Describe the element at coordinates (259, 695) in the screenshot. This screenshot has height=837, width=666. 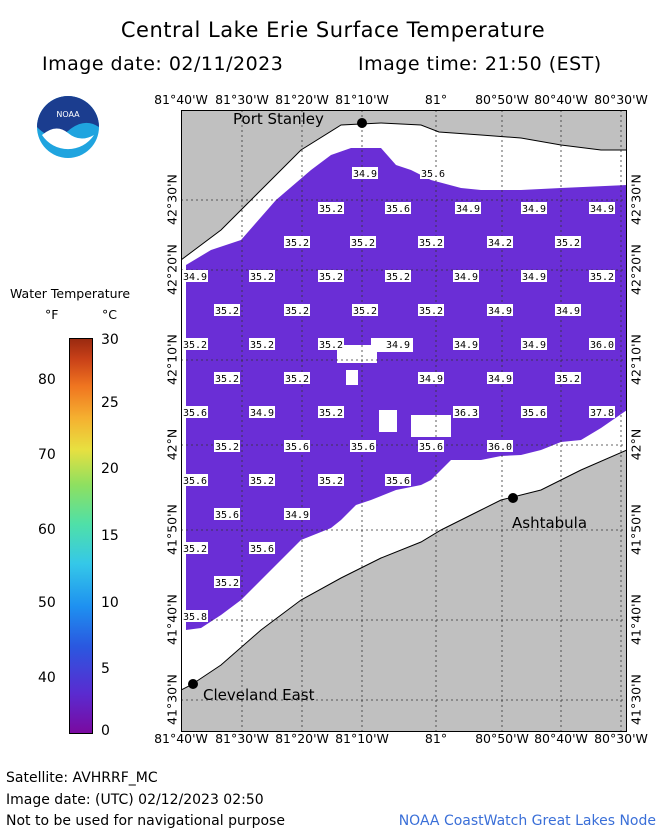
I see `cleveland-east-label: Cleveland East` at that location.